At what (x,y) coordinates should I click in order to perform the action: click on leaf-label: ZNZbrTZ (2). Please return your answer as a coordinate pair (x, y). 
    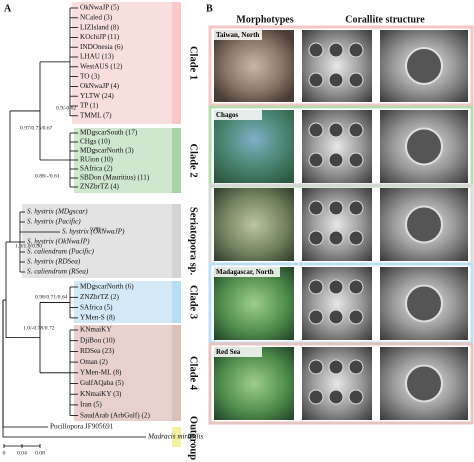
    Looking at the image, I should click on (100, 297).